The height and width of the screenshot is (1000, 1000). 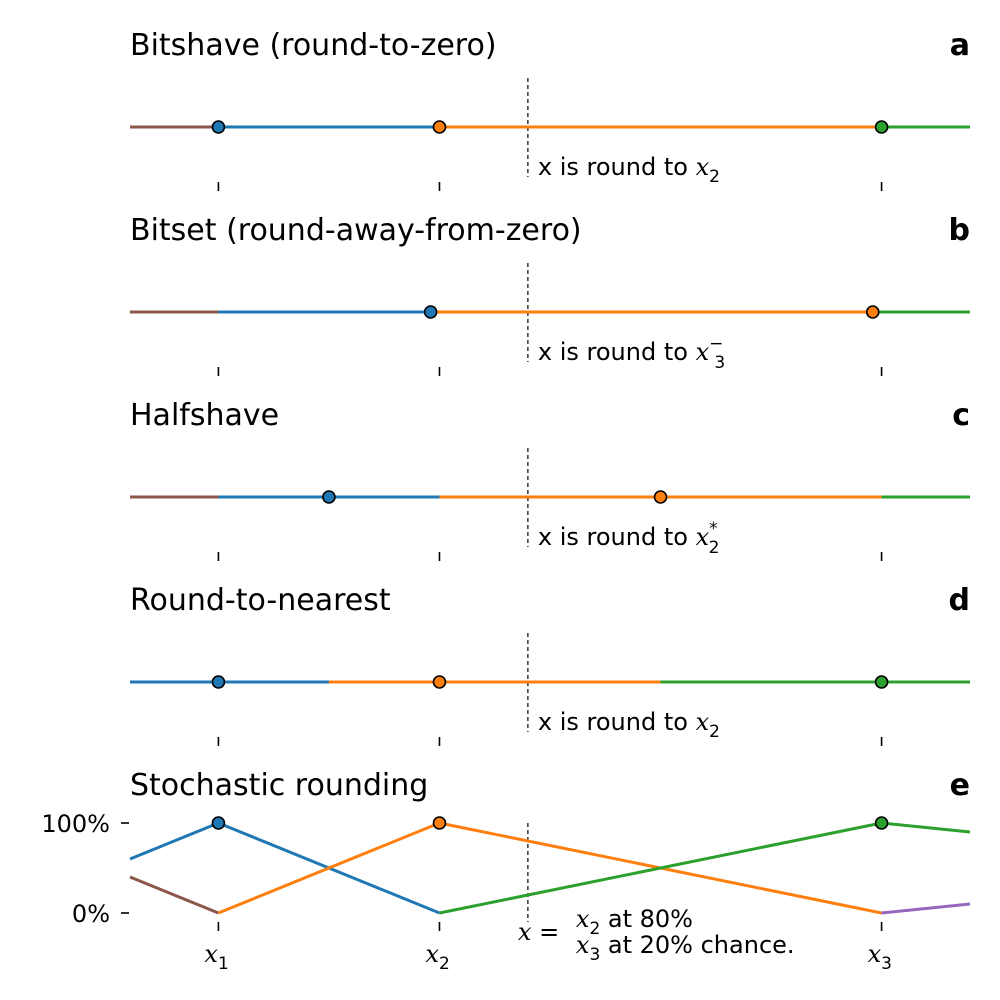 I want to click on annotation-eq: =, so click(x=545, y=932).